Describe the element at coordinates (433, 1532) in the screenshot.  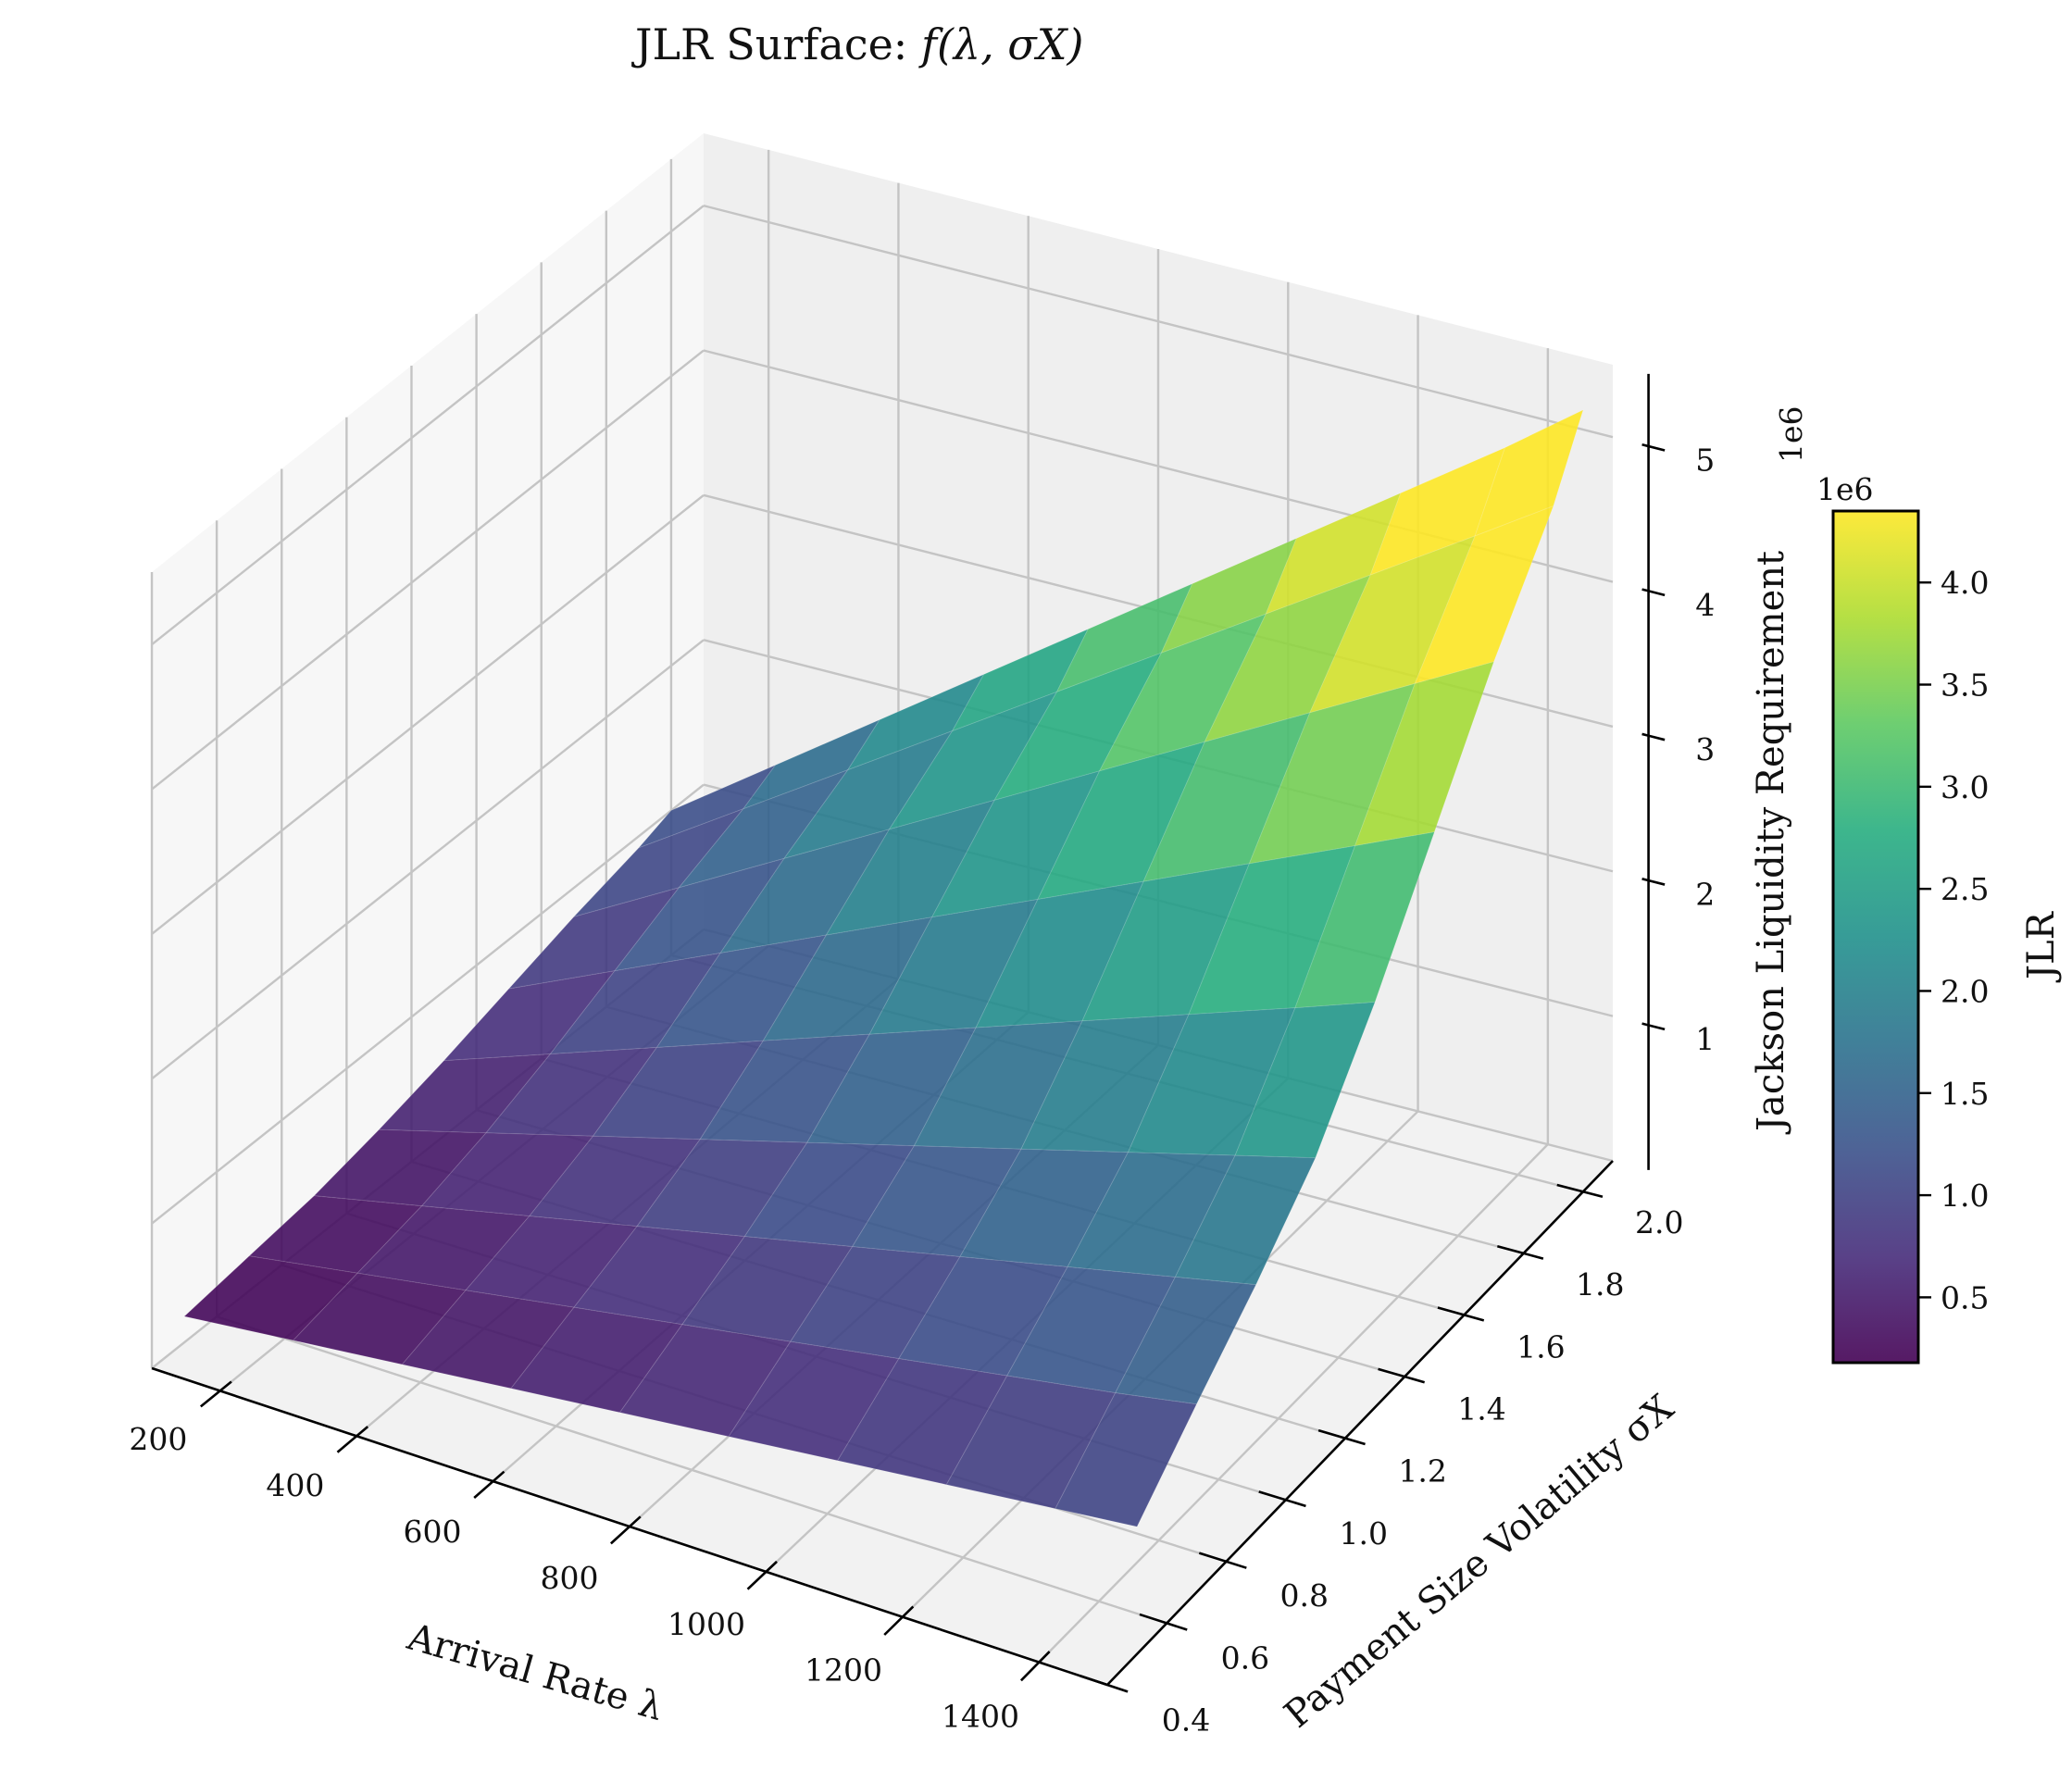
I see `tick-label: 600` at that location.